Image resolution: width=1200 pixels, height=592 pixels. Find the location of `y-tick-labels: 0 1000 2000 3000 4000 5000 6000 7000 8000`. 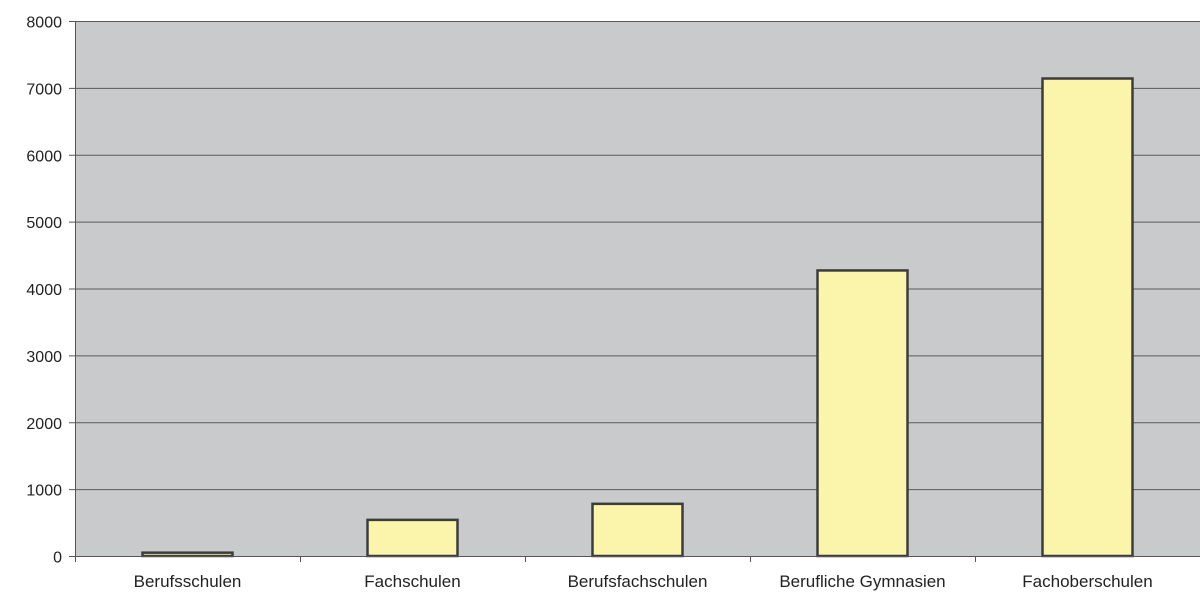

y-tick-labels: 0 1000 2000 3000 4000 5000 6000 7000 8000 is located at coordinates (50, 291).